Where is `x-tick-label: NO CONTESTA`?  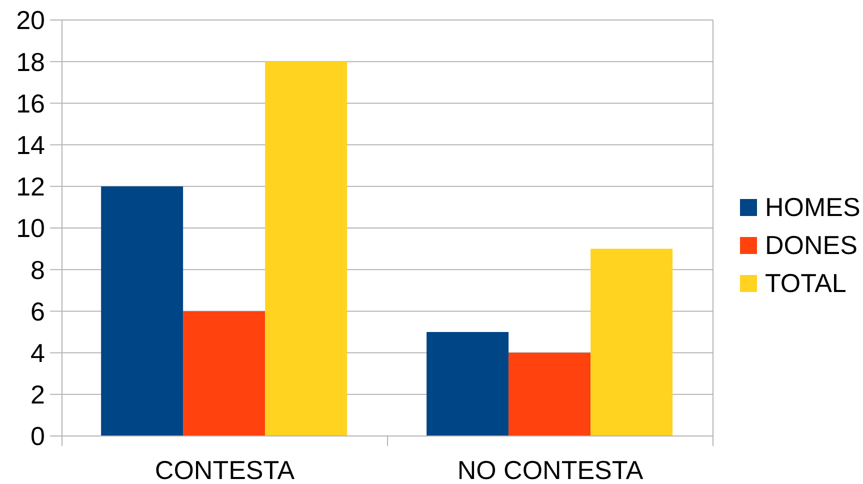 x-tick-label: NO CONTESTA is located at coordinates (550, 469).